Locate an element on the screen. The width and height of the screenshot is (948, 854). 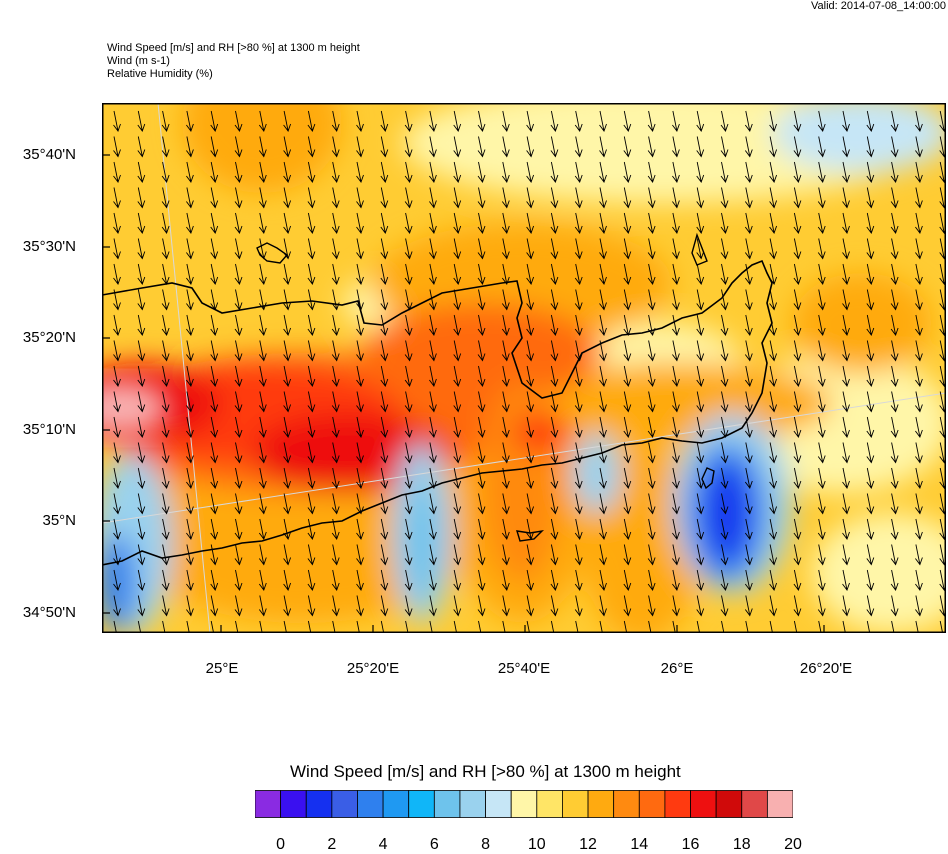
lat-label: 34°50'N is located at coordinates (49, 612).